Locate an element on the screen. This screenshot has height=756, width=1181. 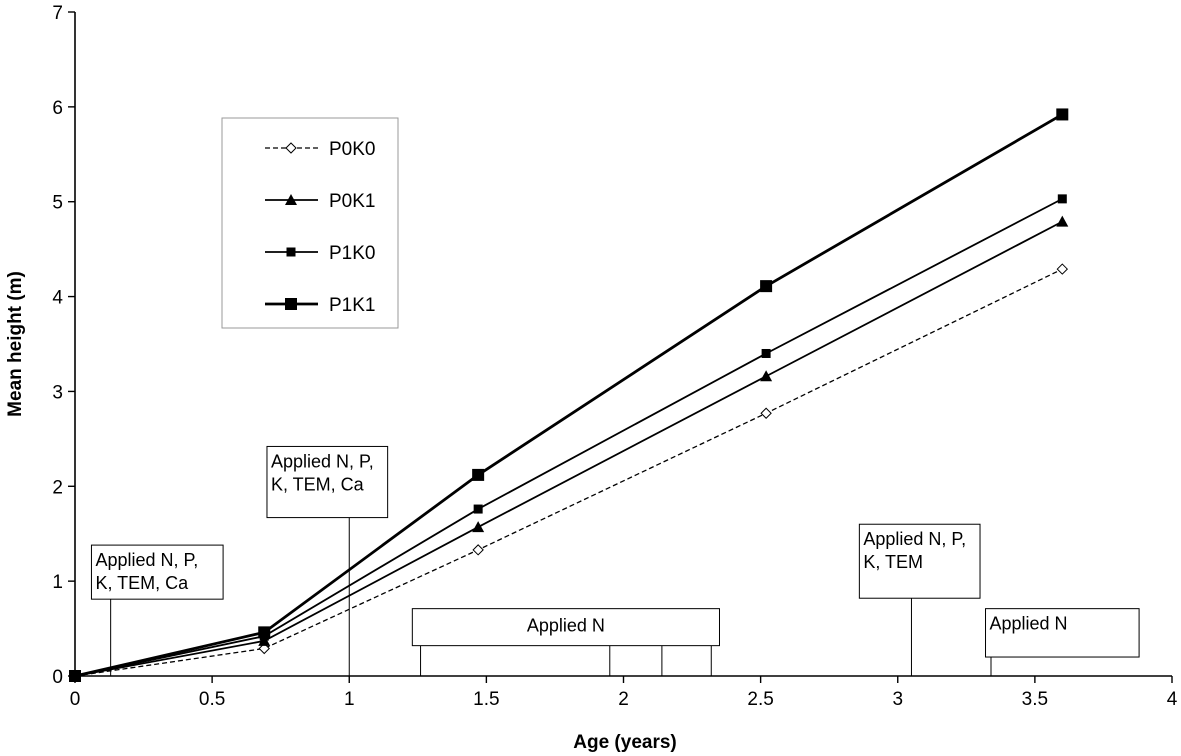
y-axis-title: Mean height (m) is located at coordinates (15, 344).